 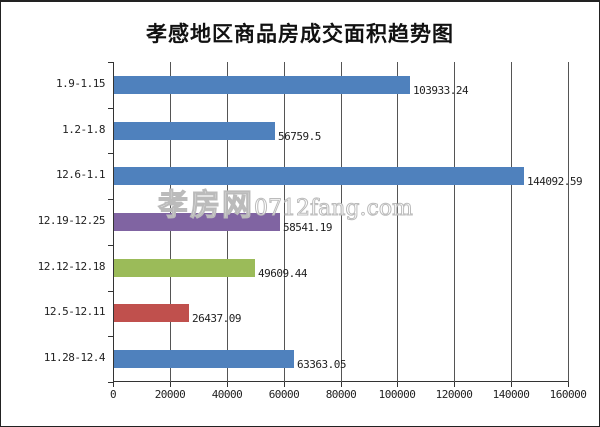 What do you see at coordinates (80, 174) in the screenshot?
I see `category-label: 12.6-1.1` at bounding box center [80, 174].